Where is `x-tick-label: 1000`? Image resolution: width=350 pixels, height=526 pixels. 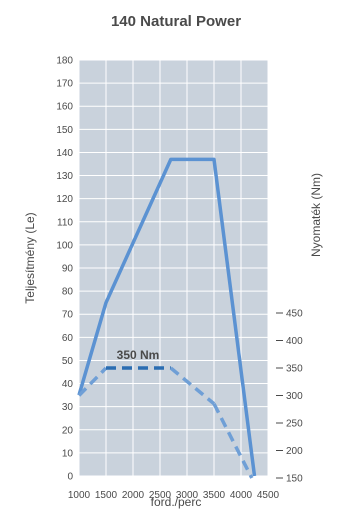
x-tick-label: 1000 is located at coordinates (79, 495).